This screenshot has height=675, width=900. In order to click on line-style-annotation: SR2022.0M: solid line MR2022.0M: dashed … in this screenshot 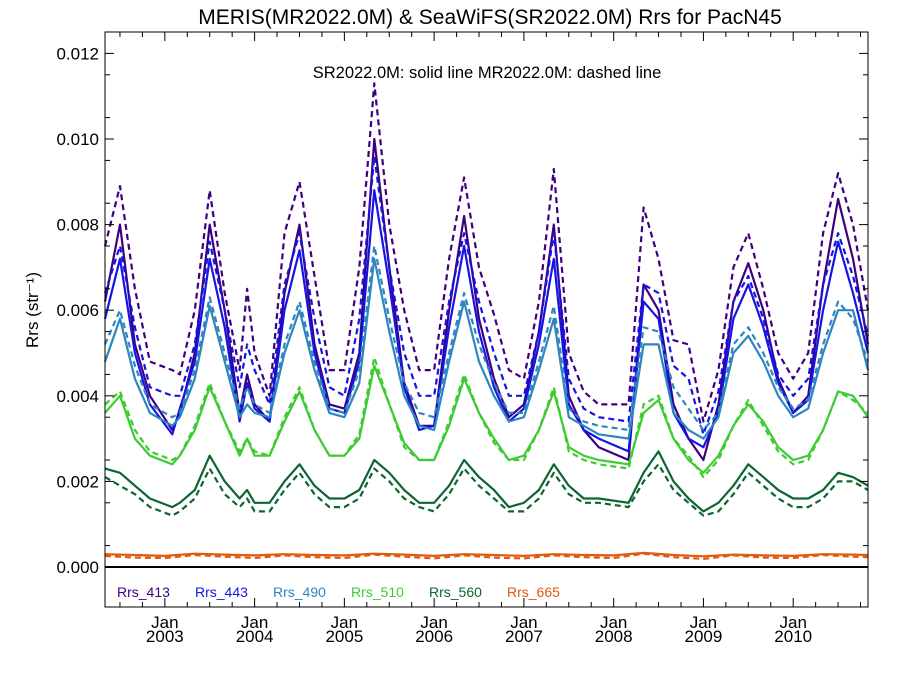, I will do `click(487, 73)`.